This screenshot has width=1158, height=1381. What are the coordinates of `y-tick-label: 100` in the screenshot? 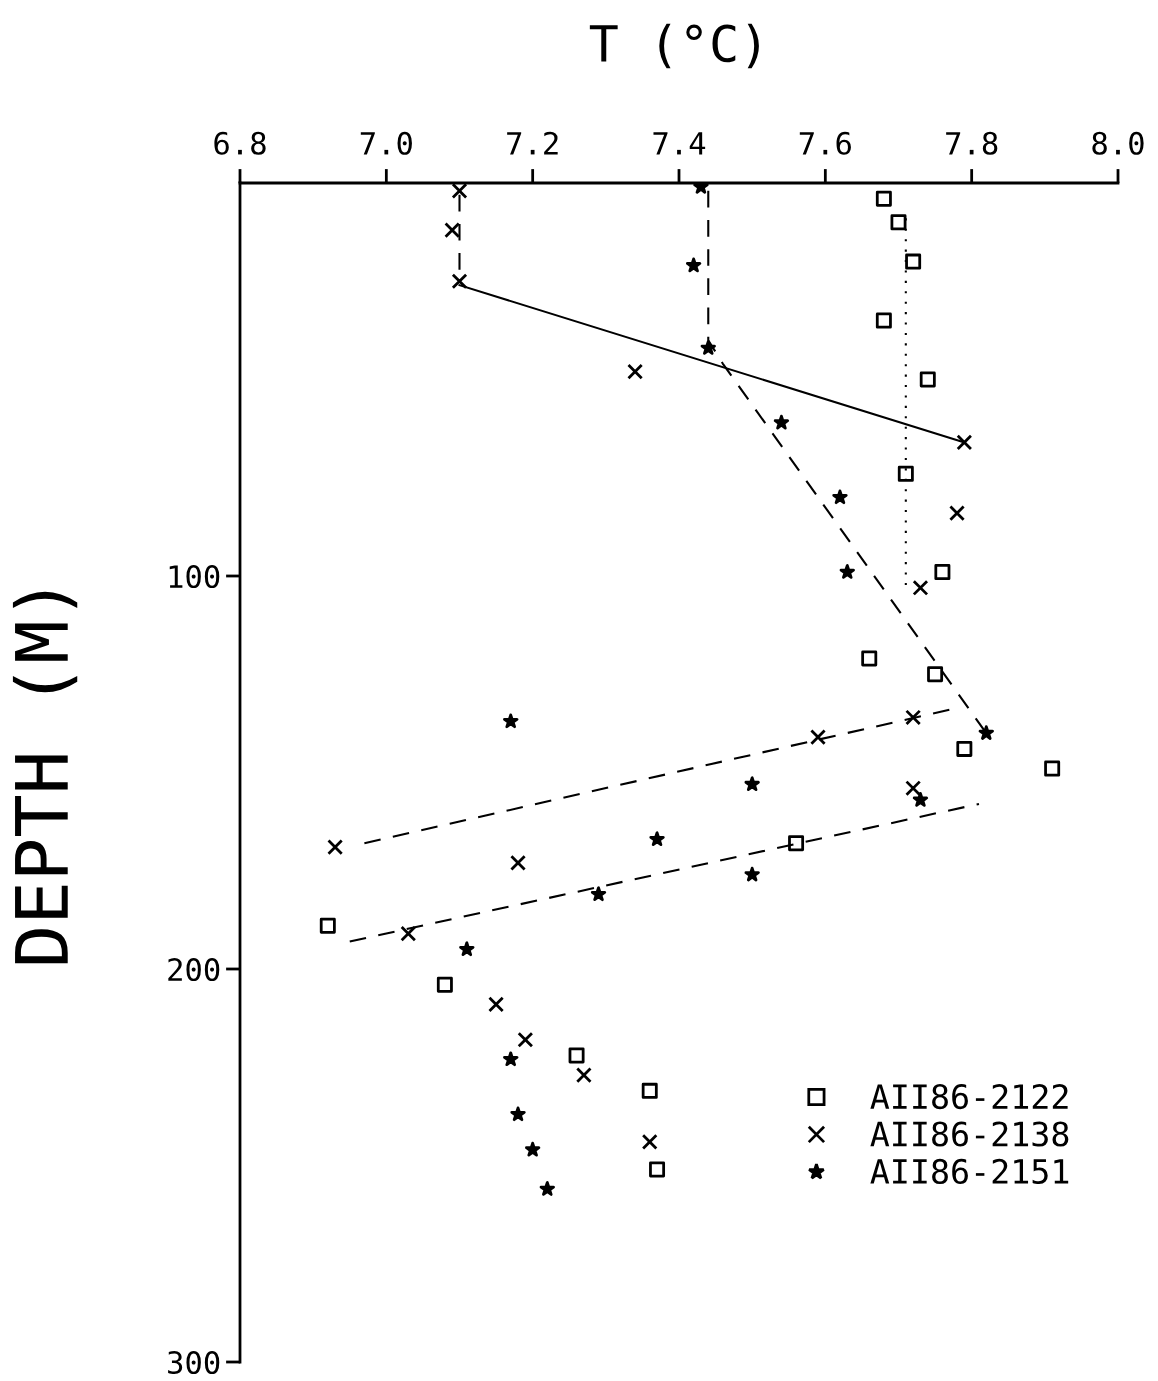 It's located at (194, 577).